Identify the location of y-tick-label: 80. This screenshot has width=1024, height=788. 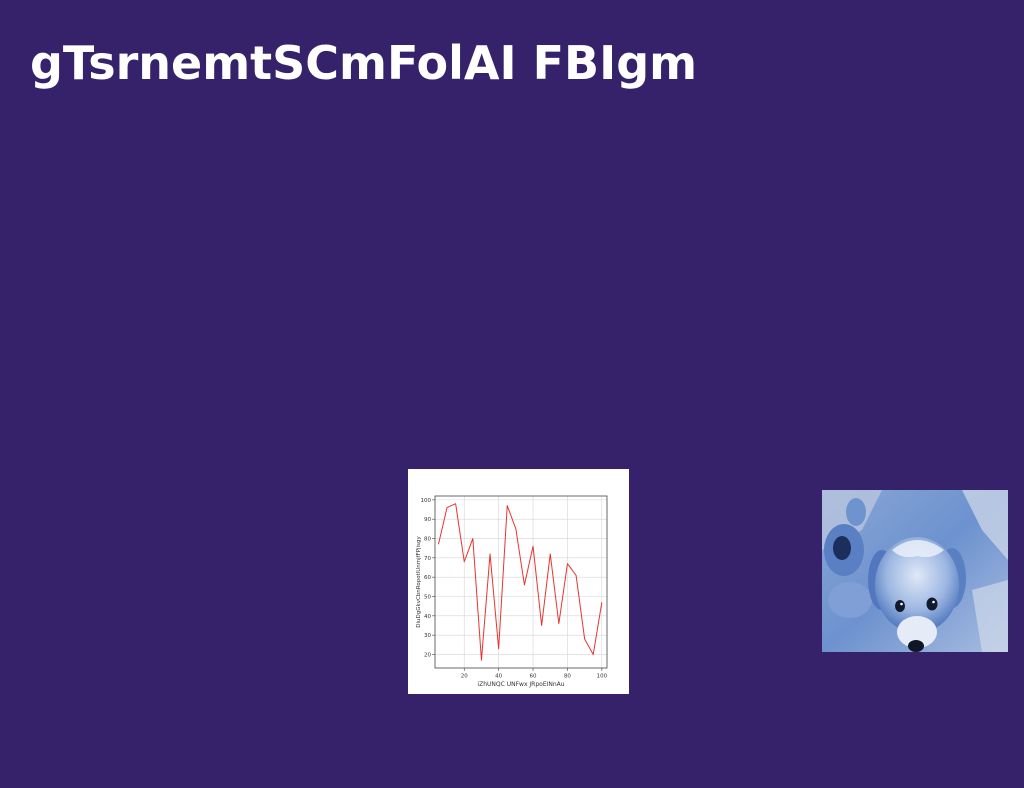
(427, 540).